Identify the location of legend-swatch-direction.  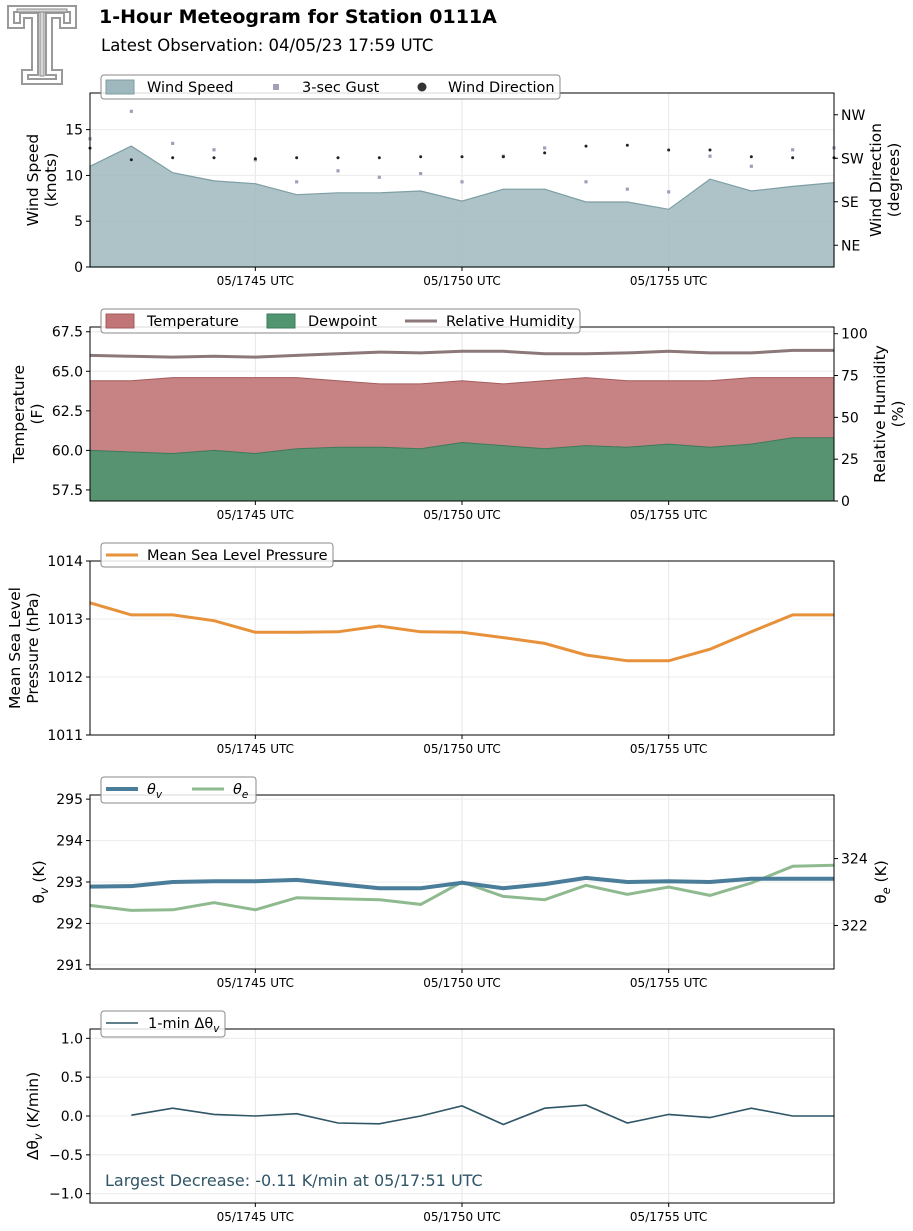
(422, 87).